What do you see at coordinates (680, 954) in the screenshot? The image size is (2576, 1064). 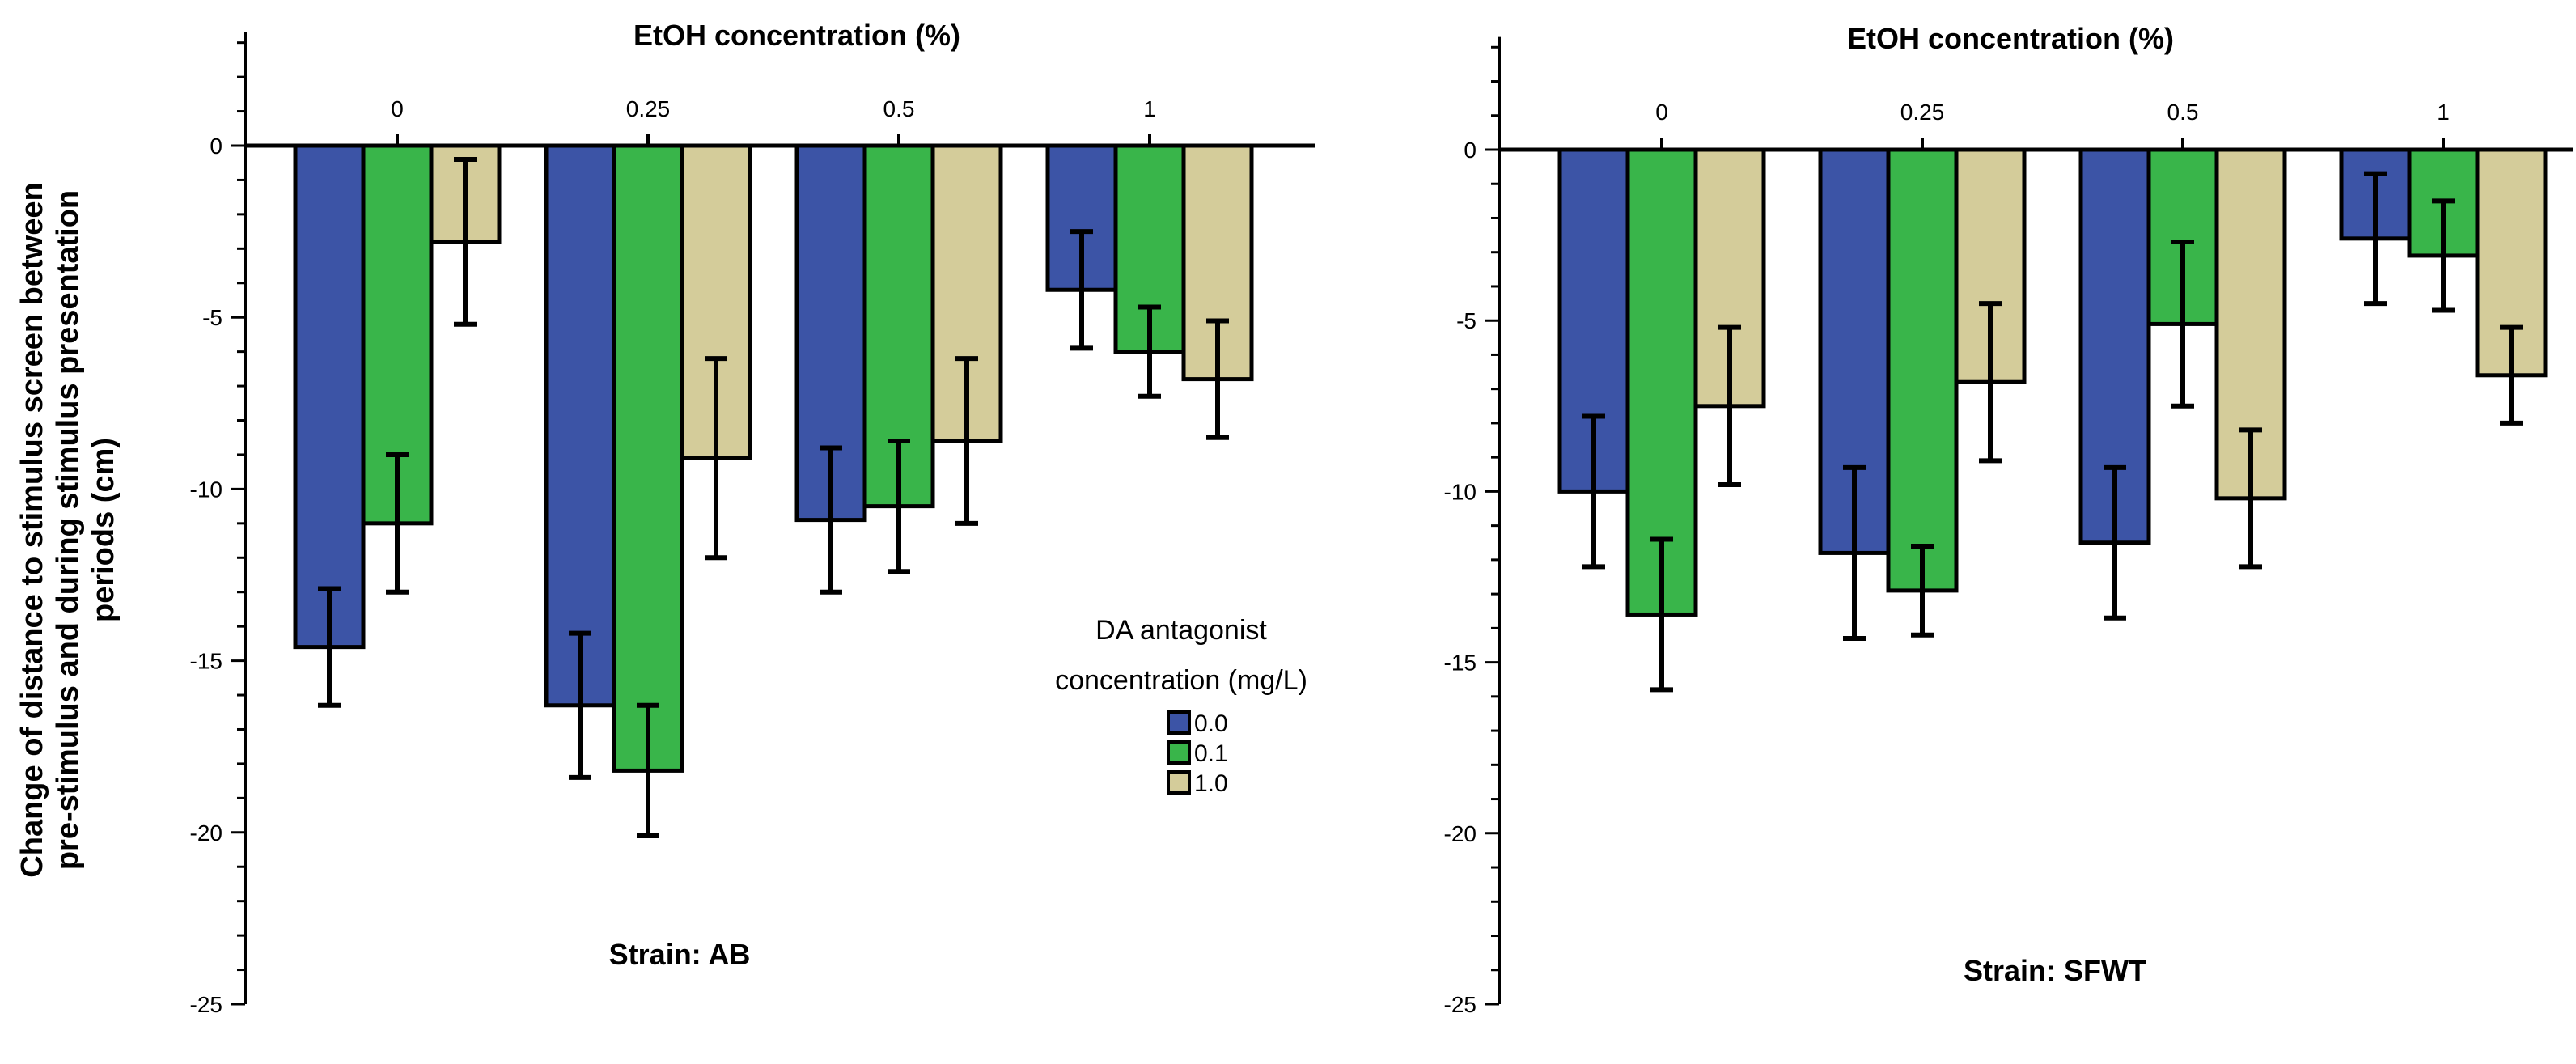 I see `strain-label: Strain: AB` at bounding box center [680, 954].